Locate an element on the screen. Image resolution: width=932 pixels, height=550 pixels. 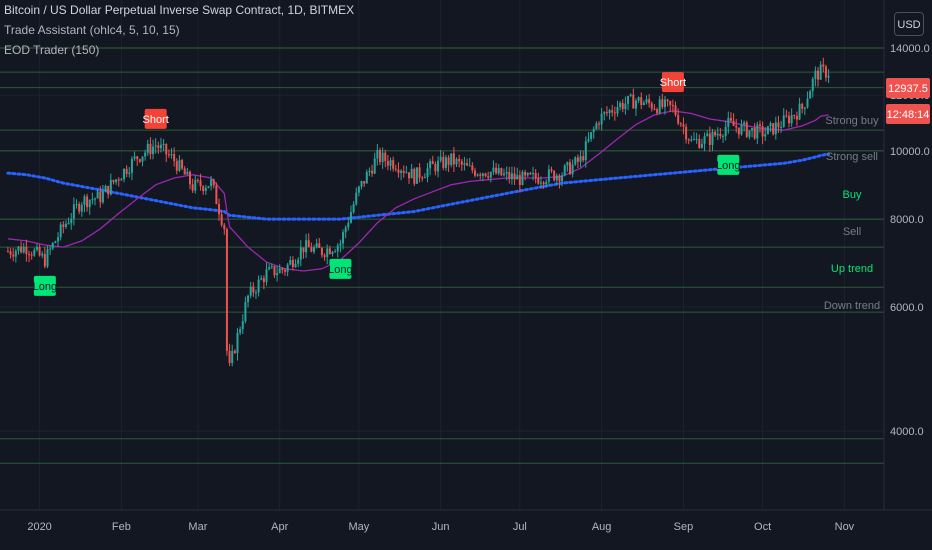
time-tick-label: Mar is located at coordinates (197, 527).